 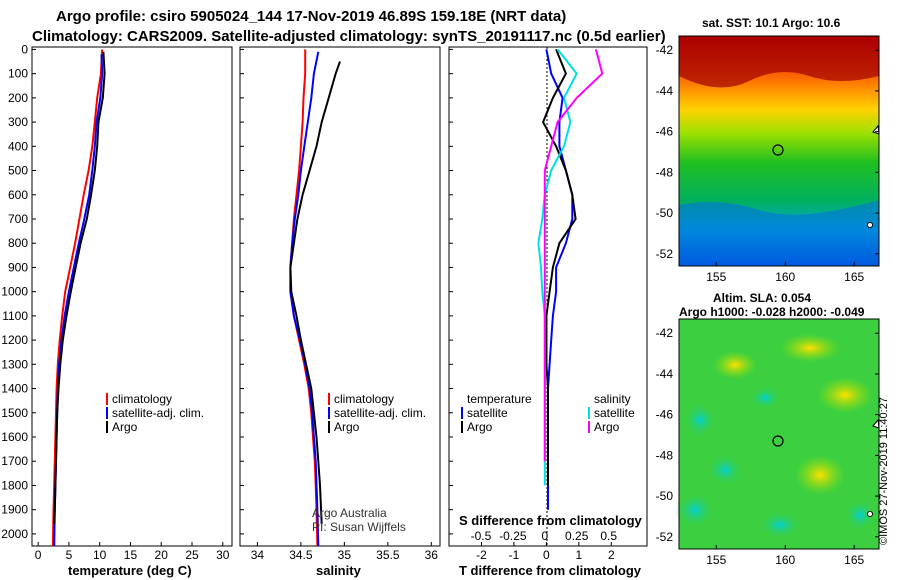 What do you see at coordinates (345, 555) in the screenshot?
I see `x-tick-label: 35` at bounding box center [345, 555].